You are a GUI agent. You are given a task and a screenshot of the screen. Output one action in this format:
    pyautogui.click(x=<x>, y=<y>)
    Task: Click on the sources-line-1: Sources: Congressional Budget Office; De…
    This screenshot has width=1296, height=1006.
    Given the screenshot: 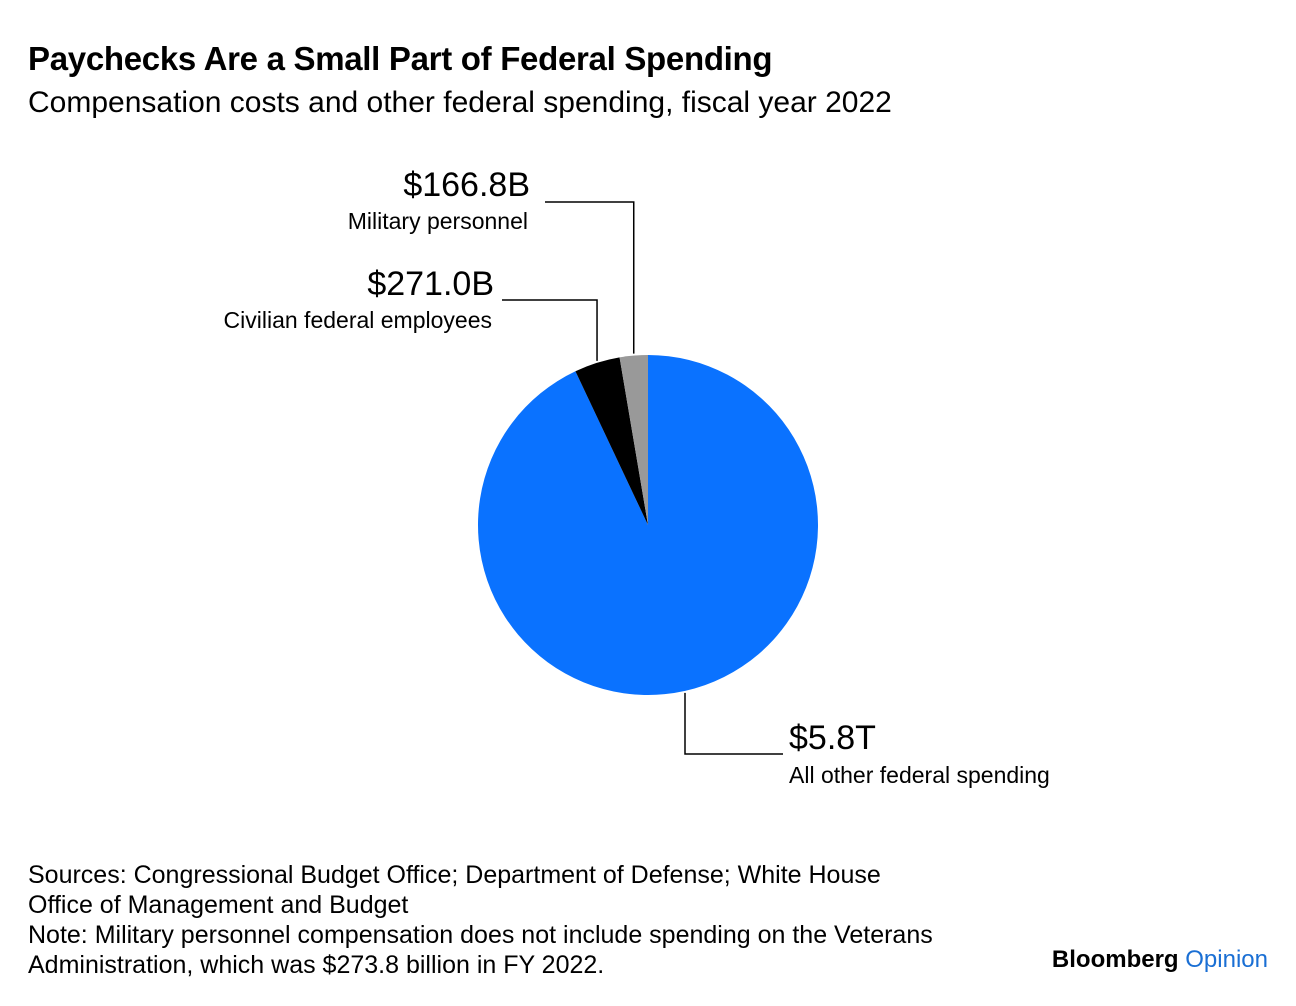 What is the action you would take?
    pyautogui.click(x=454, y=875)
    